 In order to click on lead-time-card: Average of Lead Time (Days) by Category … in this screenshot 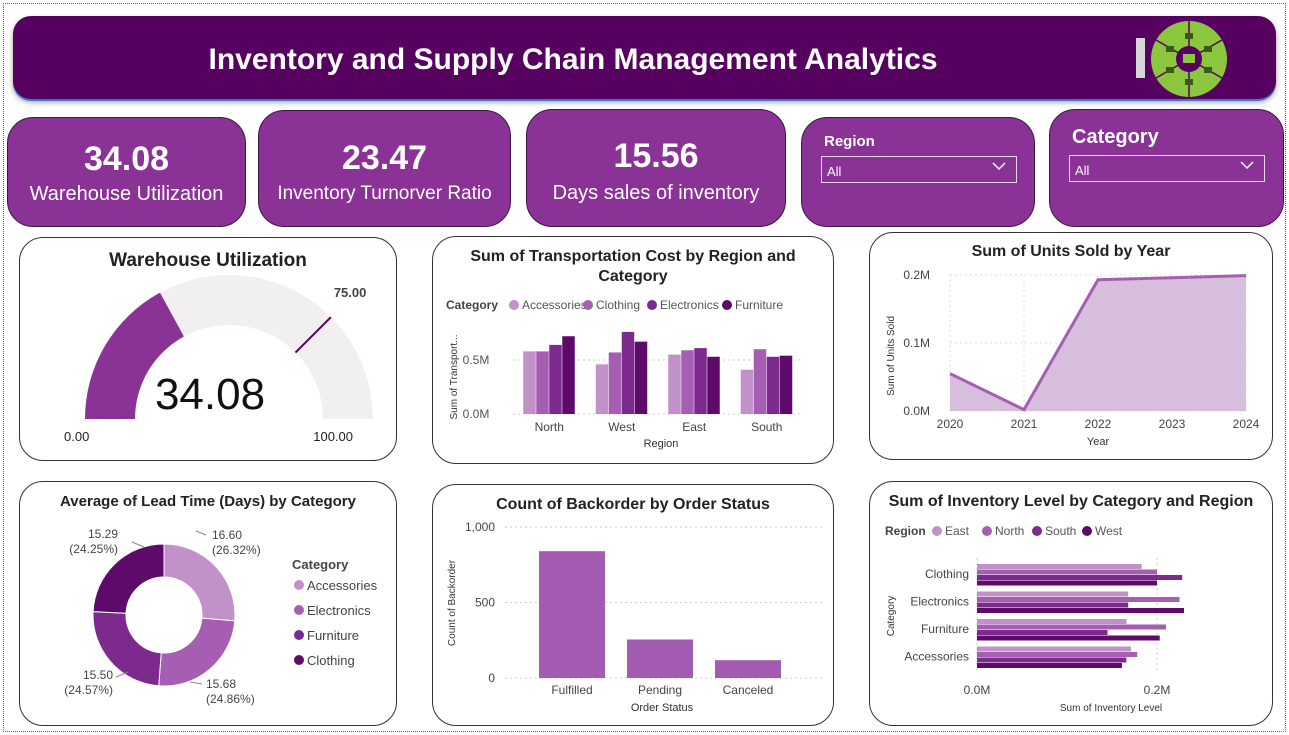, I will do `click(208, 603)`.